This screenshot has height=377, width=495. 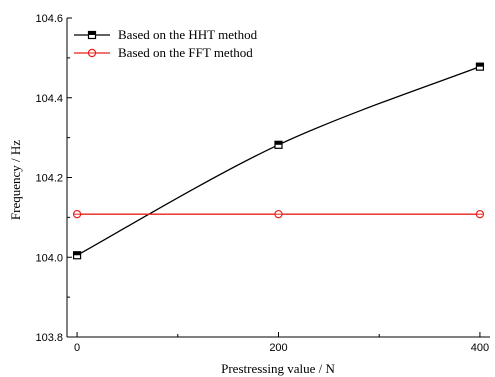 I want to click on y-tick-label: 104.0, so click(x=49, y=258).